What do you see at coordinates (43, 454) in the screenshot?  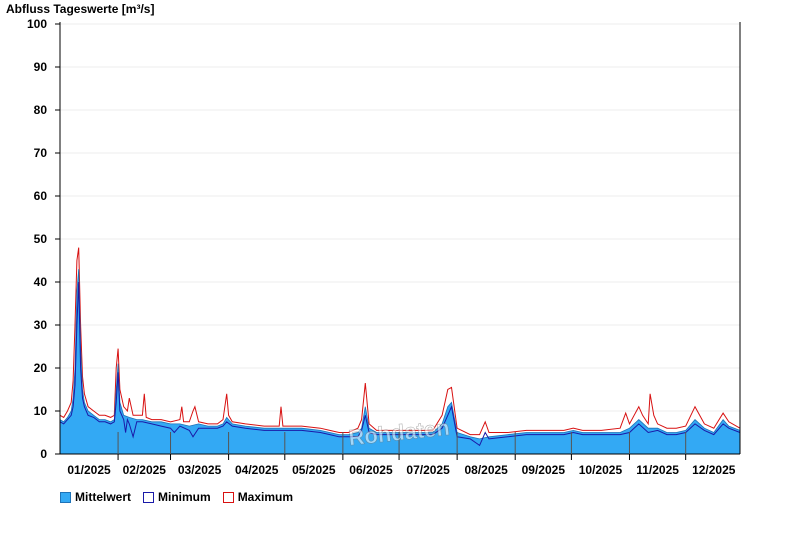 I see `y-tick-label: 0` at bounding box center [43, 454].